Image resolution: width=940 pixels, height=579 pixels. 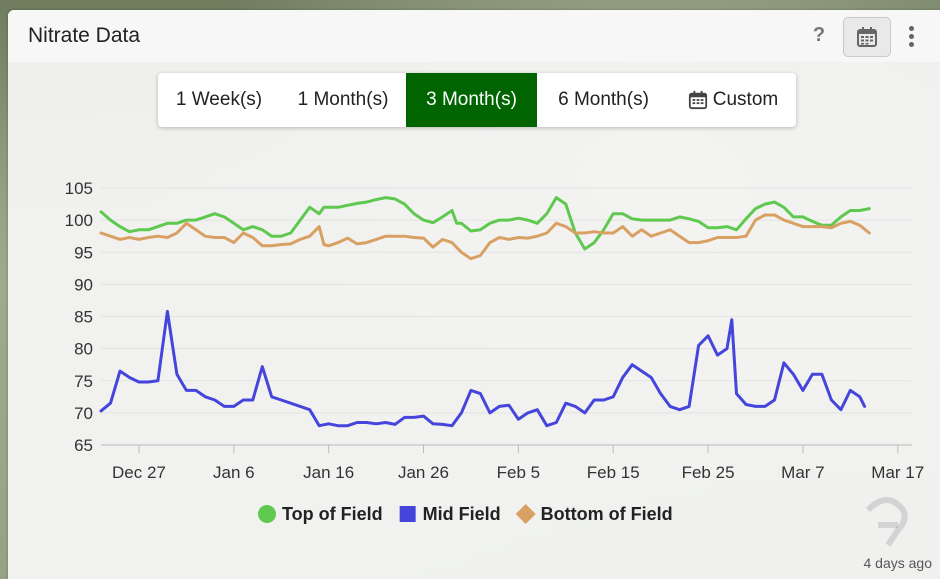 I want to click on y-tick-label: 85, so click(x=83, y=317).